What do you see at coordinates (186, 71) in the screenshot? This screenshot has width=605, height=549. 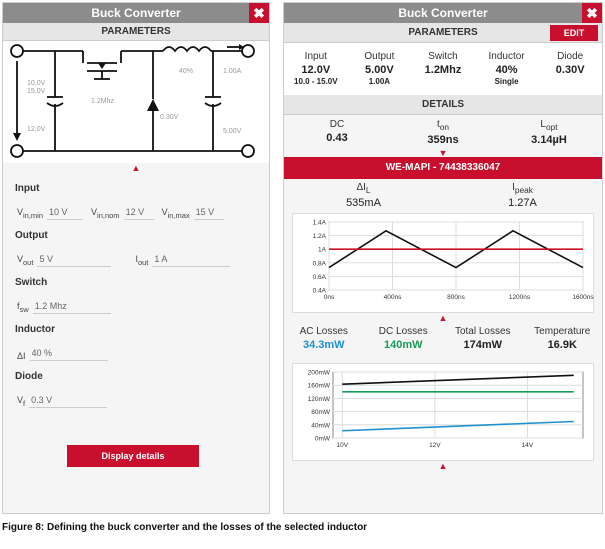 I see `schem-ripple: 40%` at bounding box center [186, 71].